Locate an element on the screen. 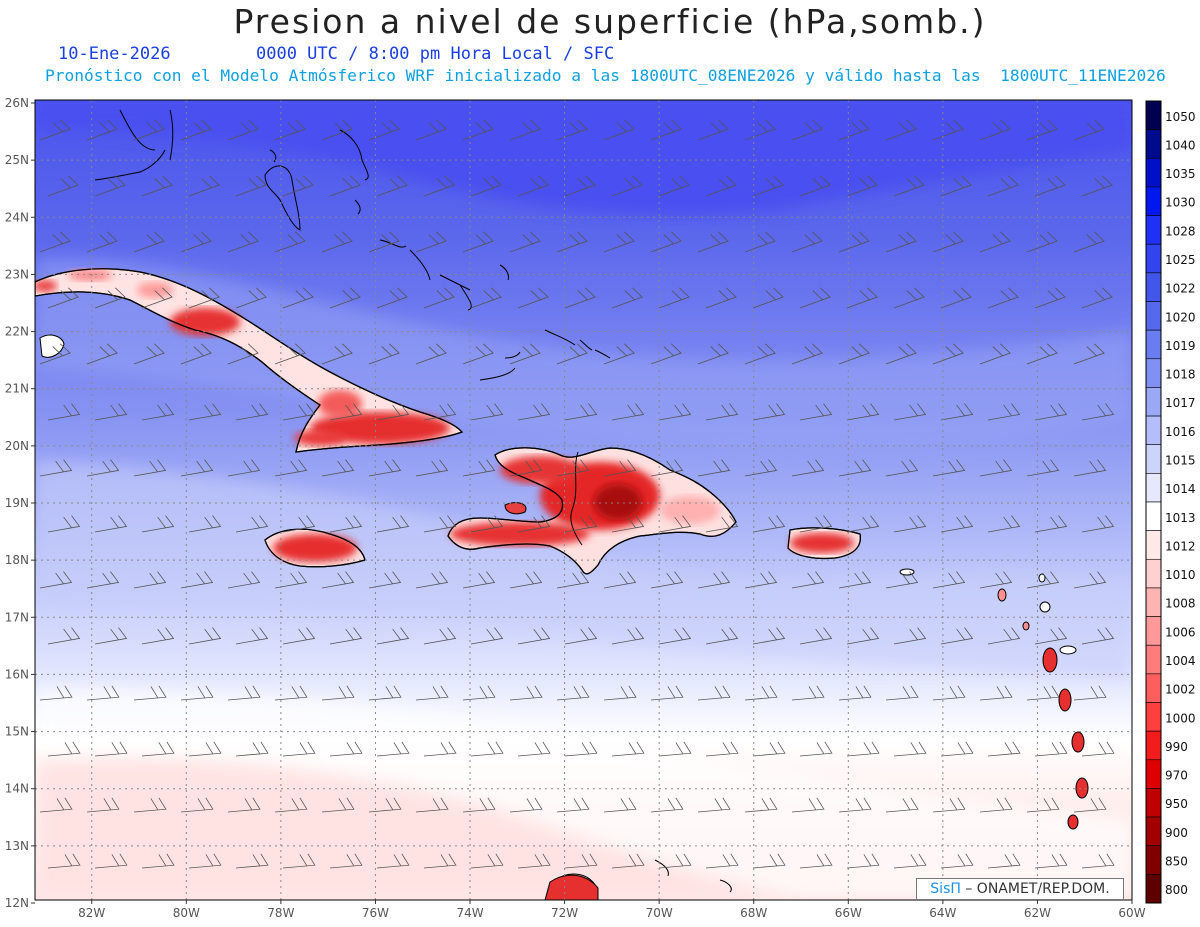  lon-label: 74W is located at coordinates (469, 913).